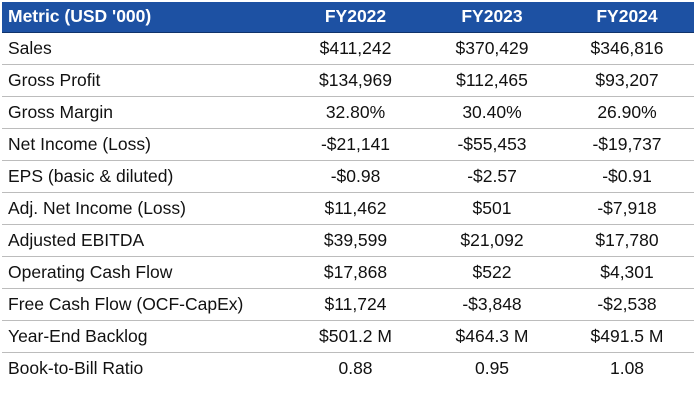  What do you see at coordinates (144, 48) in the screenshot?
I see `metric-label: Sales` at bounding box center [144, 48].